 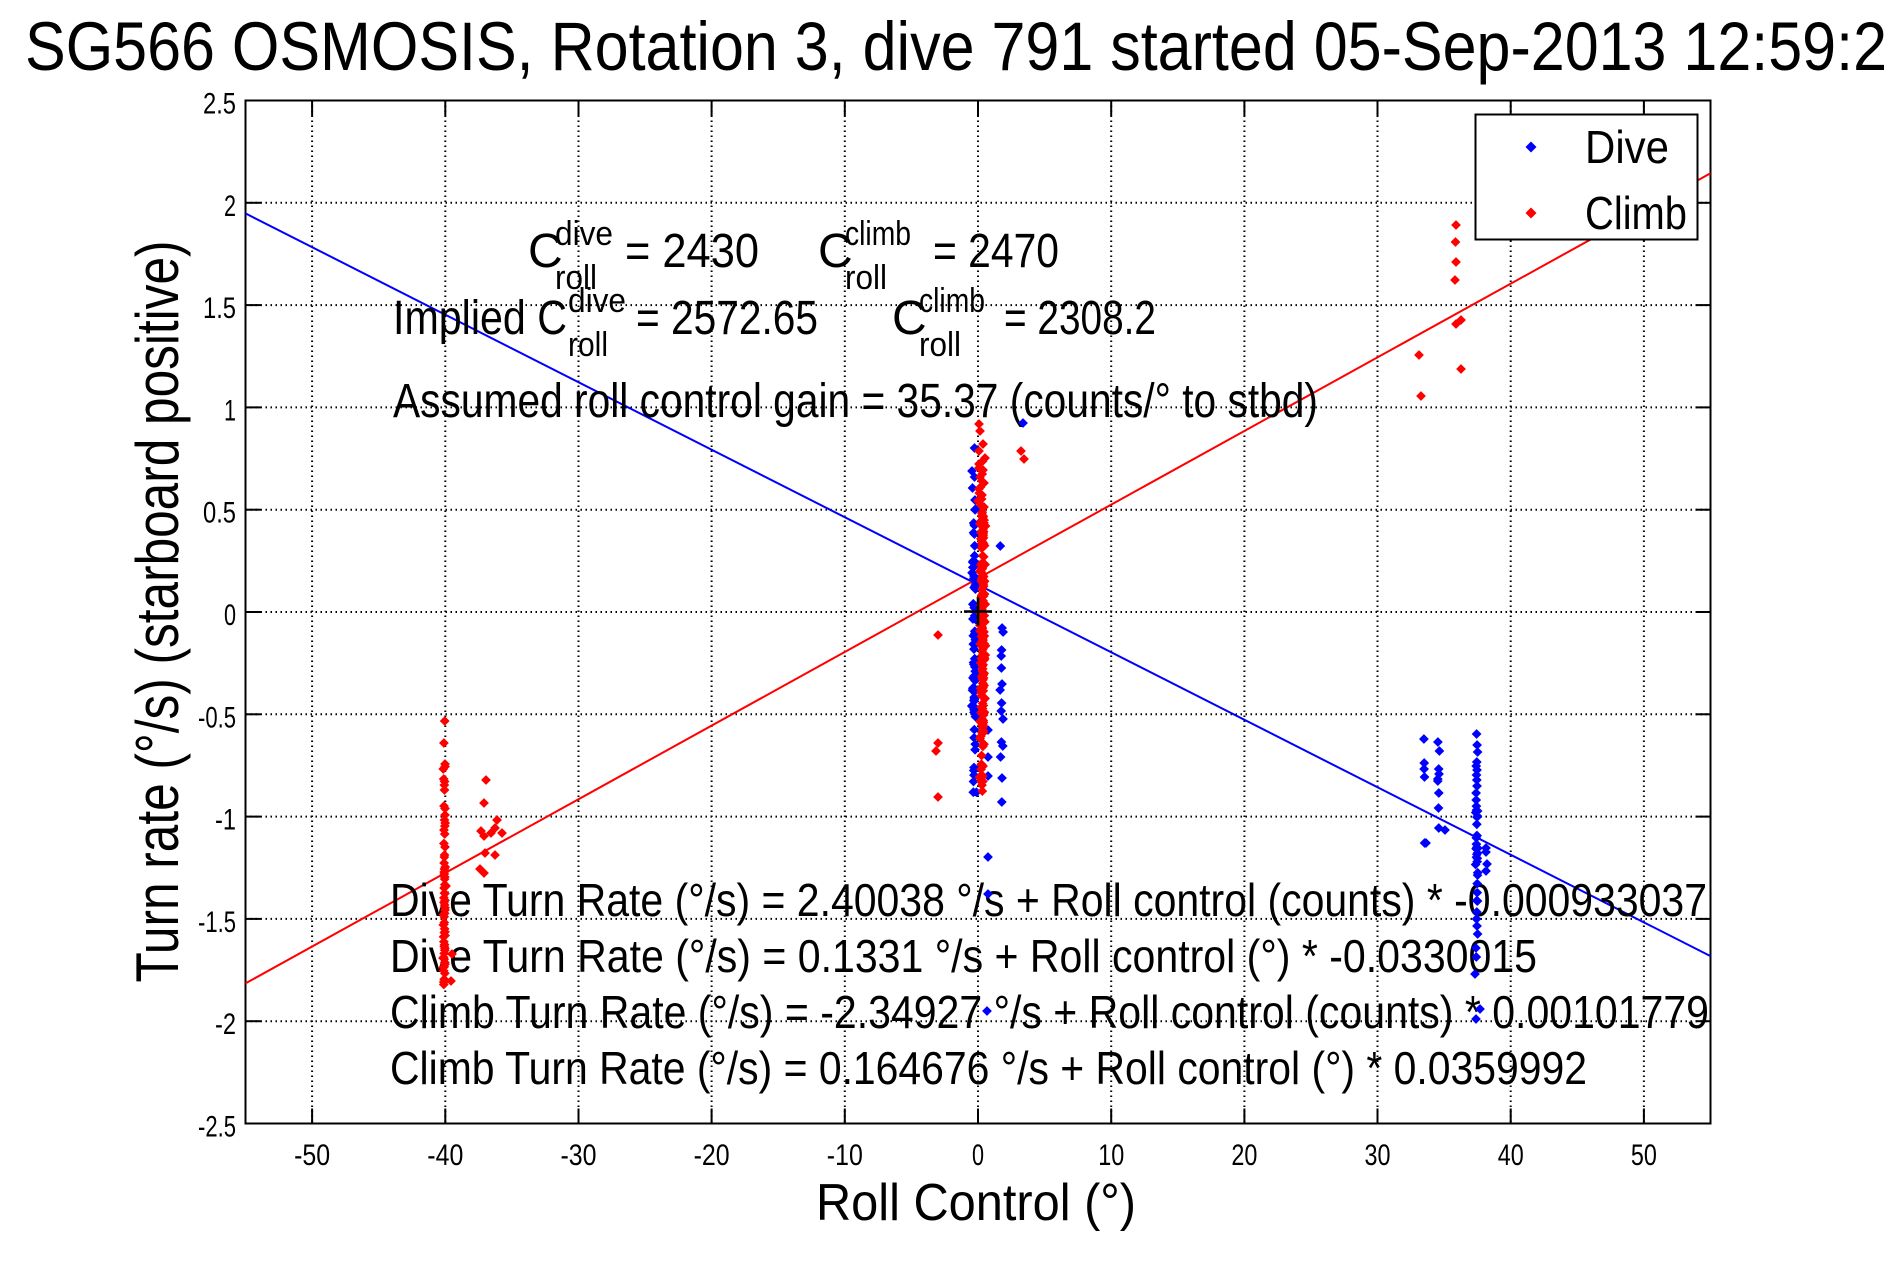 What do you see at coordinates (1111, 1155) in the screenshot?
I see `svg-text: 10` at bounding box center [1111, 1155].